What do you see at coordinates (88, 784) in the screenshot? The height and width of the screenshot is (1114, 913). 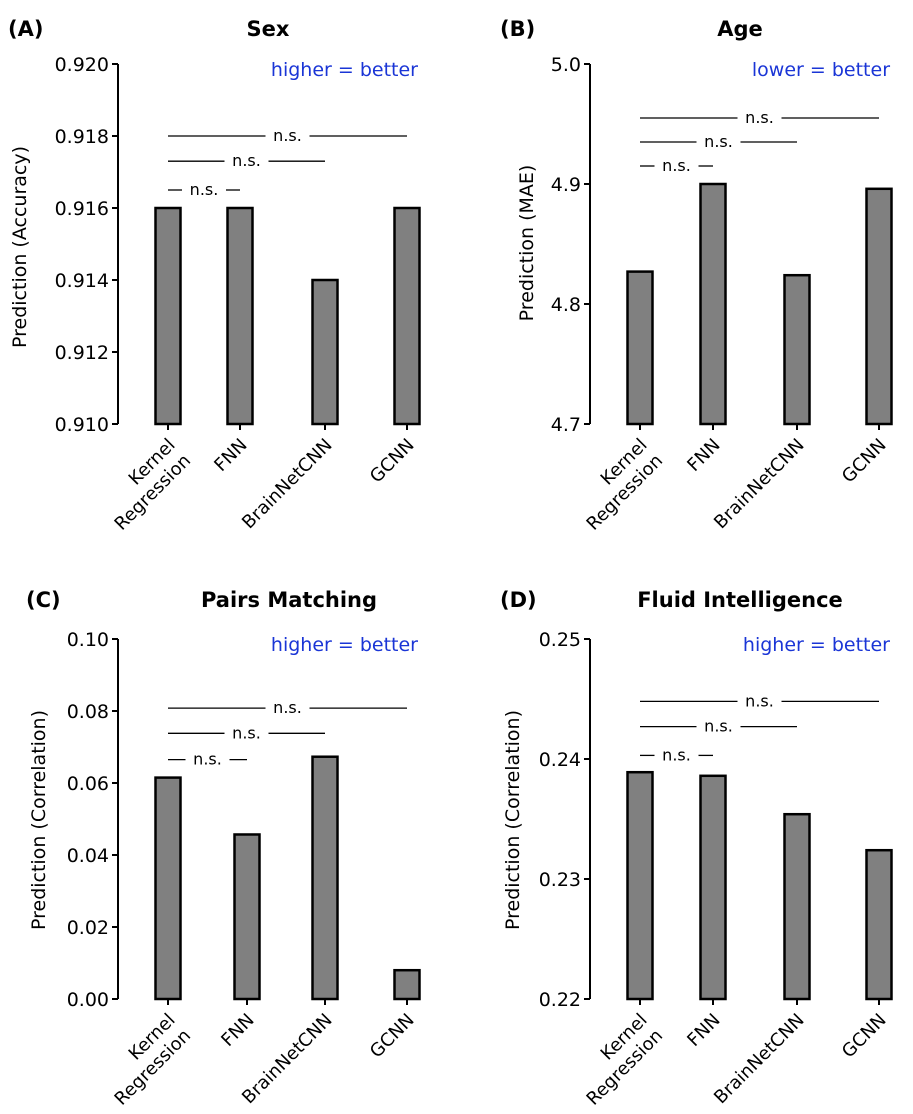 I see `y-tick-label: 0.06` at bounding box center [88, 784].